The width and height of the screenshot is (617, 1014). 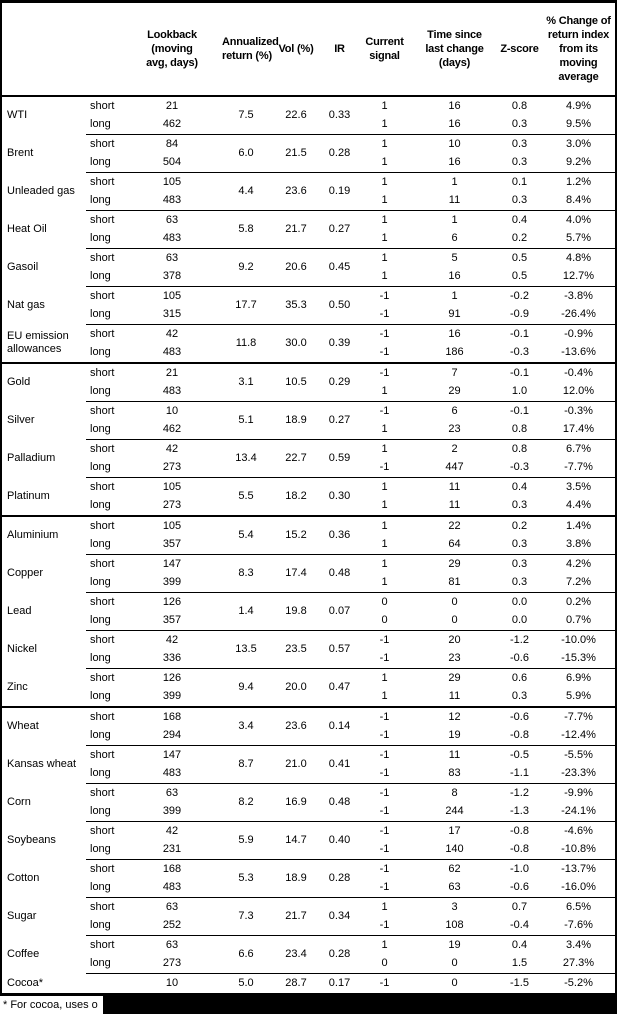 What do you see at coordinates (172, 314) in the screenshot?
I see `lookback-value: 315` at bounding box center [172, 314].